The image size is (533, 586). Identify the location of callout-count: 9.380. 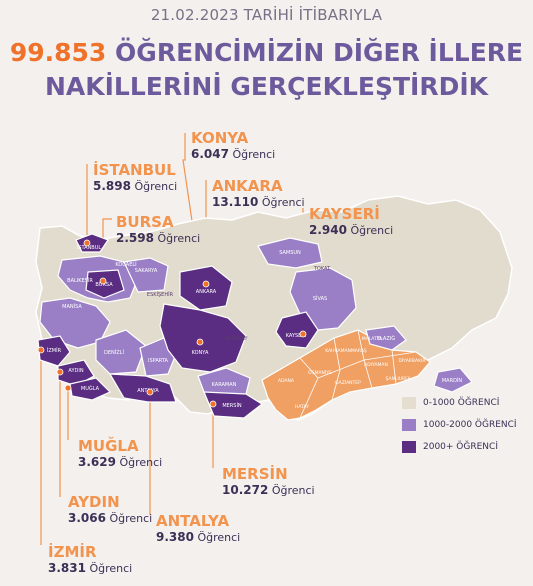
(175, 537).